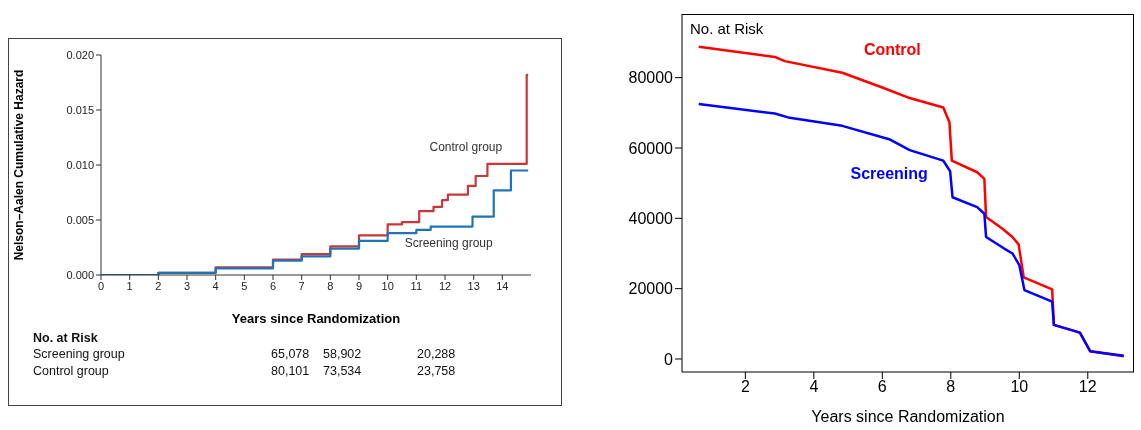 This screenshot has height=430, width=1141. What do you see at coordinates (502, 285) in the screenshot?
I see `x-tick-label: 14` at bounding box center [502, 285].